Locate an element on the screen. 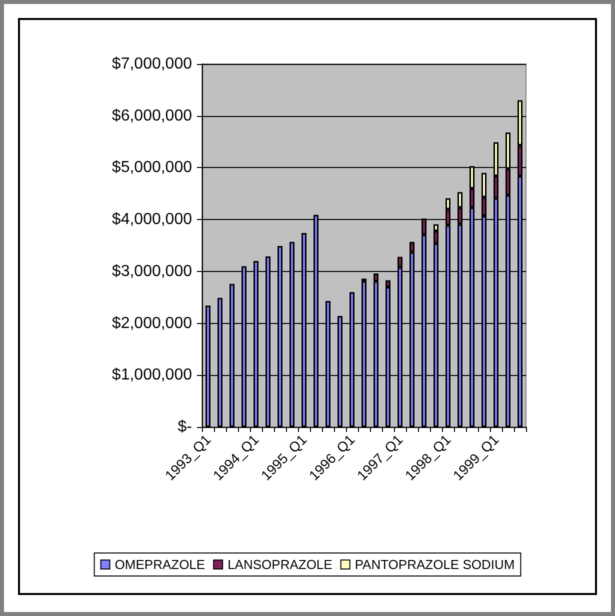 This screenshot has width=615, height=616. y-tick-label: $3,000,000 is located at coordinates (152, 271).